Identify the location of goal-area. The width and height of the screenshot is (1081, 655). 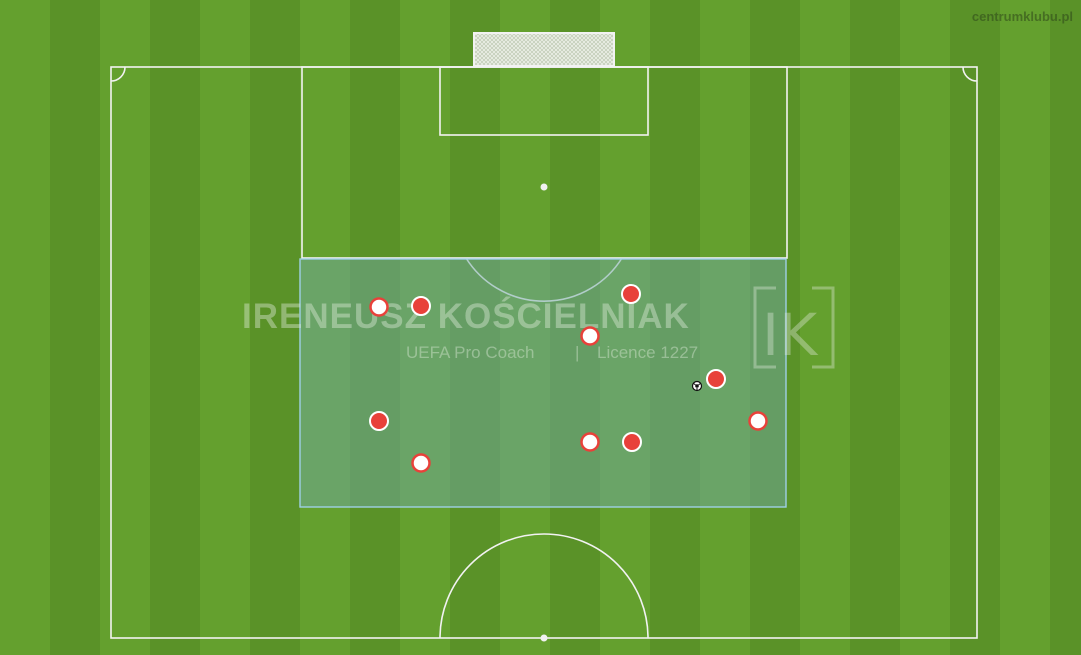
(544, 101).